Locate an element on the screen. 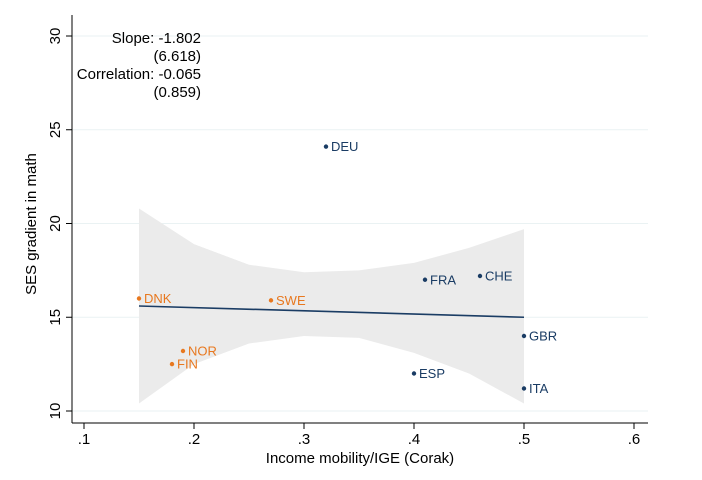 The width and height of the screenshot is (702, 480). annotation-slope: Slope: -1.802 is located at coordinates (156, 38).